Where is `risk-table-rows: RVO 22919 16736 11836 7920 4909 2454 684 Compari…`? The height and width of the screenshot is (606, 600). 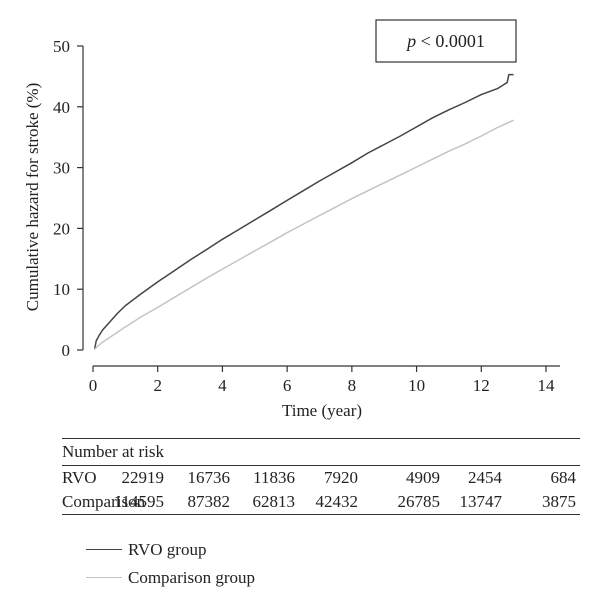 risk-table-rows: RVO 22919 16736 11836 7920 4909 2454 684 Compari… is located at coordinates (321, 490).